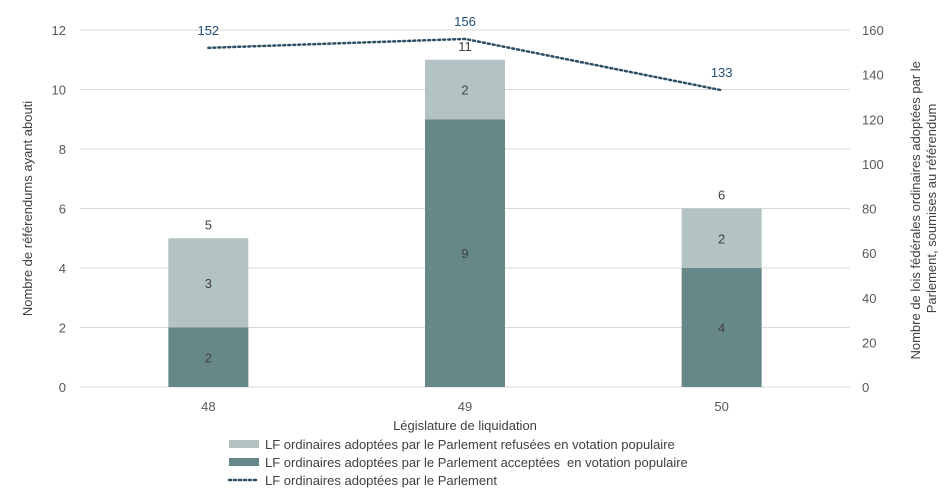 This screenshot has height=492, width=945. What do you see at coordinates (722, 72) in the screenshot?
I see `line-value-label: 133` at bounding box center [722, 72].